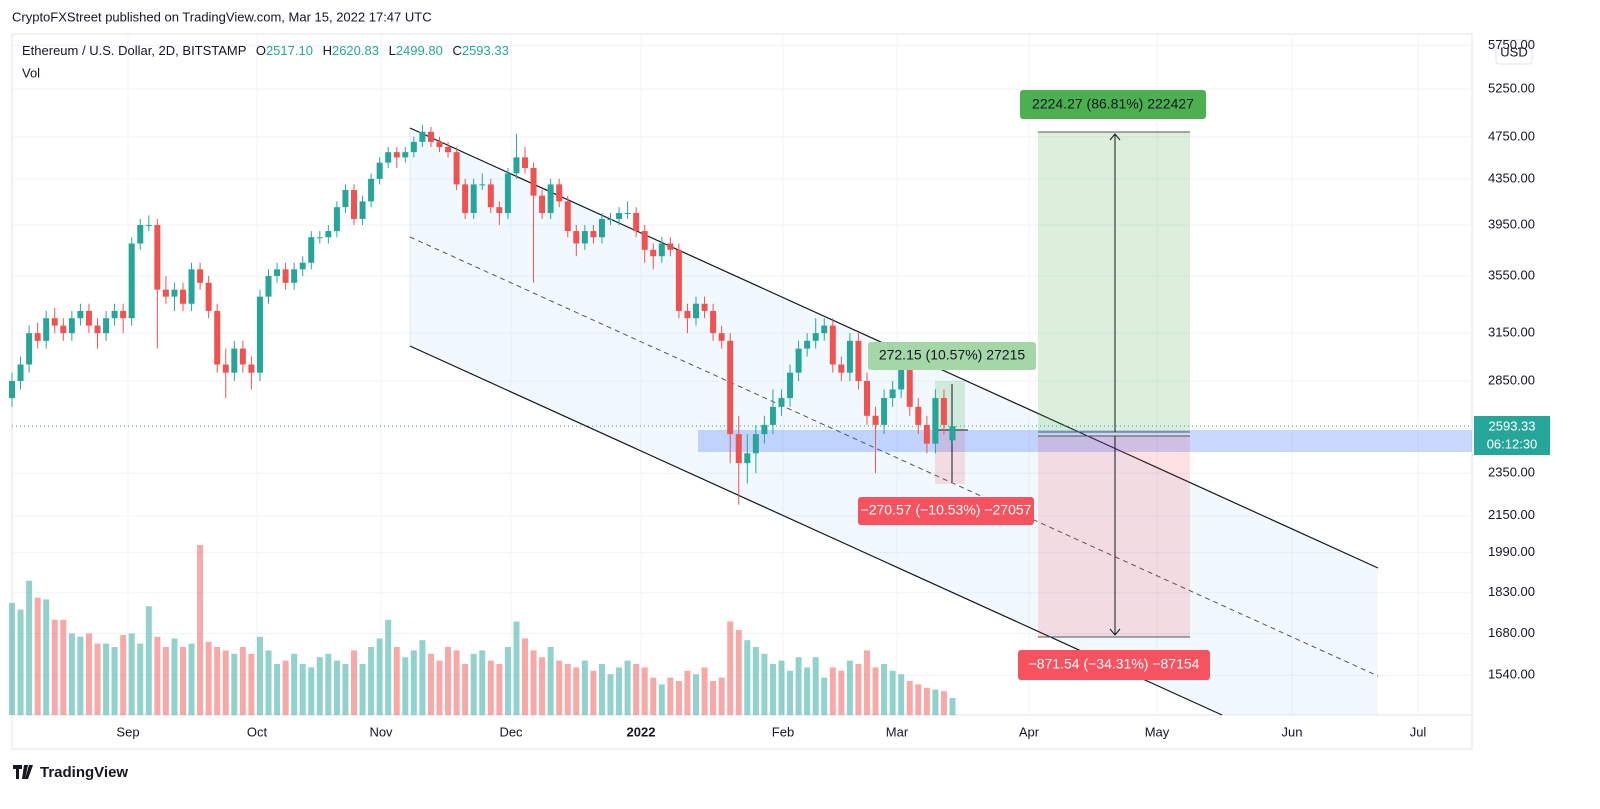  Describe the element at coordinates (1511, 274) in the screenshot. I see `y-tick-label: 3550.00` at that location.